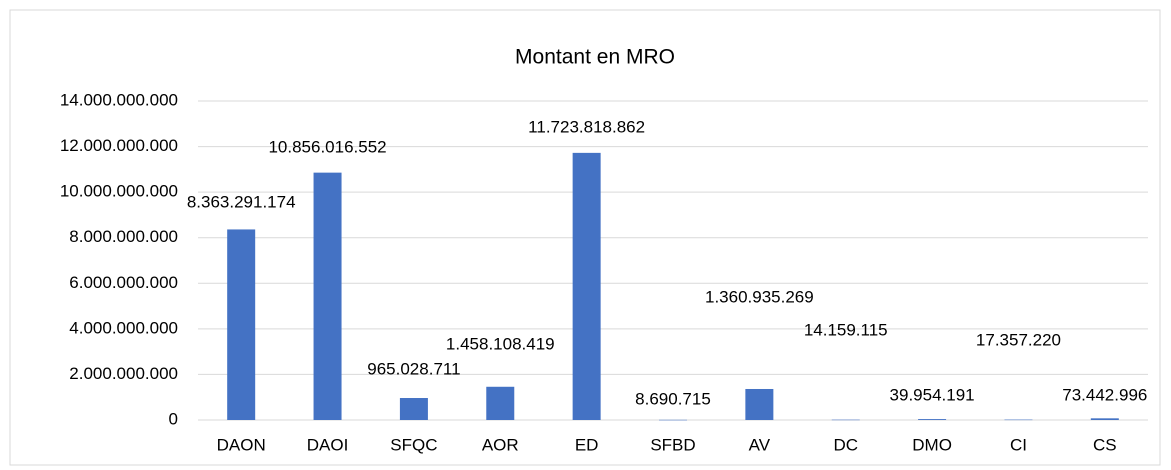 This screenshot has width=1171, height=470. Describe the element at coordinates (673, 398) in the screenshot. I see `data-label: 8.690.715` at that location.